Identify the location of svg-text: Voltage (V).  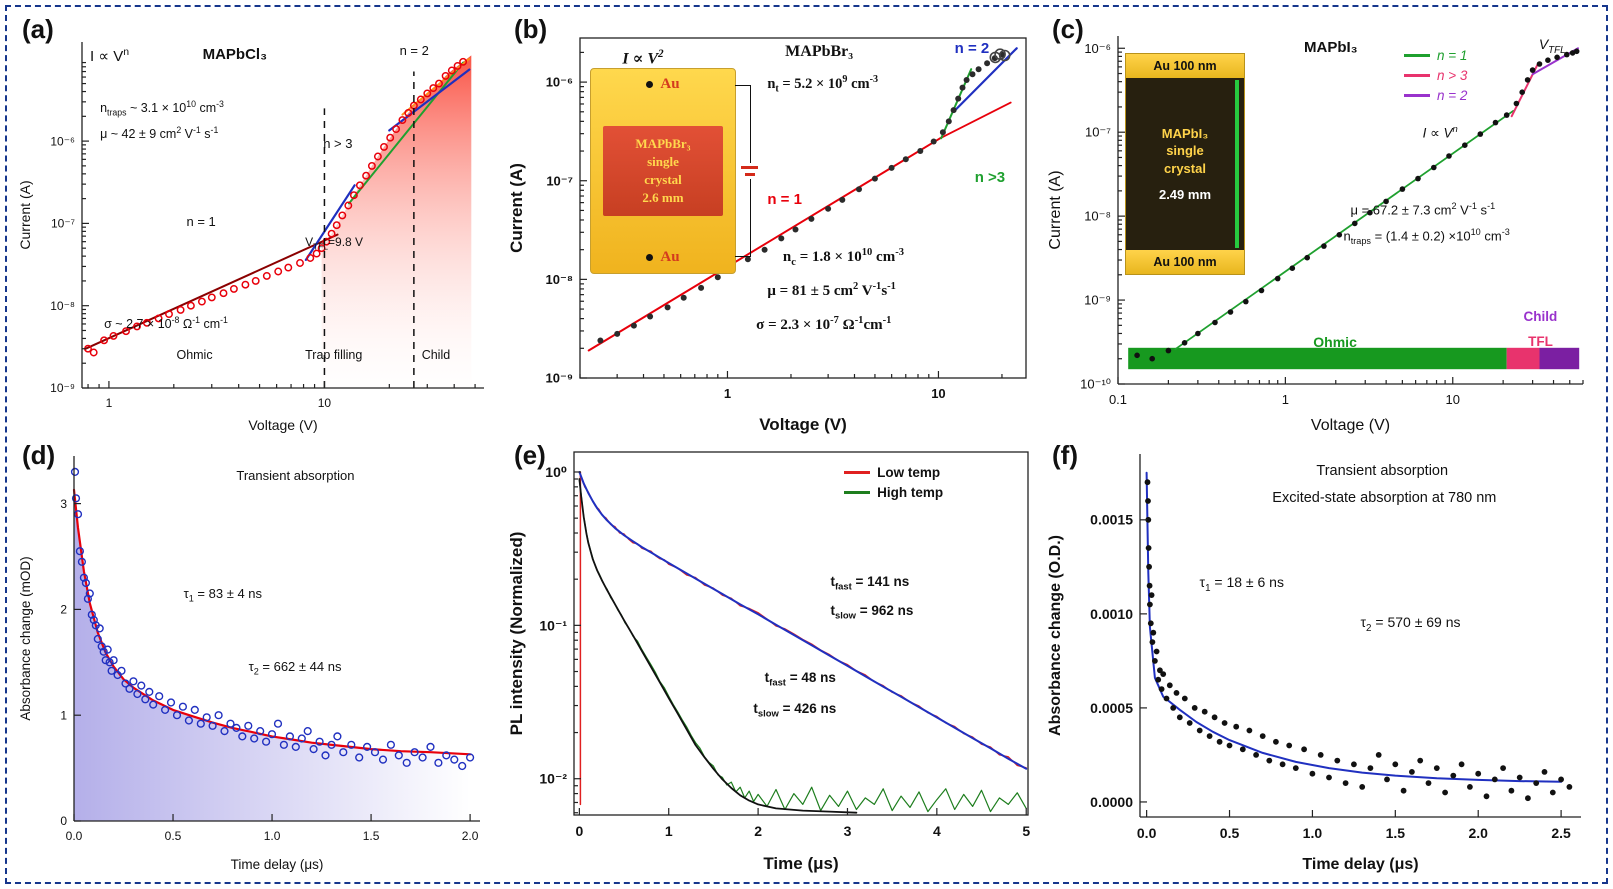
(1350, 425).